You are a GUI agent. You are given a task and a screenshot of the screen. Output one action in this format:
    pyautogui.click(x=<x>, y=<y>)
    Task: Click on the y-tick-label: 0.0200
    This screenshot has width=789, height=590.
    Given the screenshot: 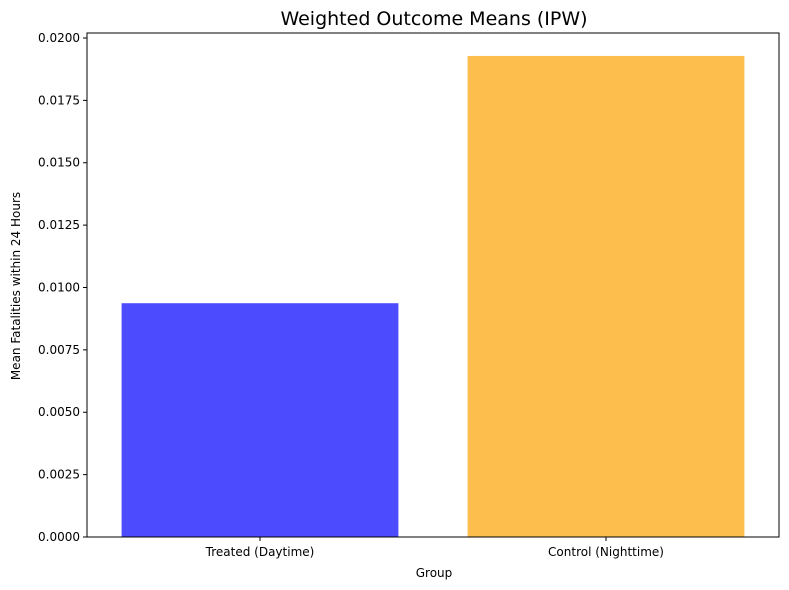 What is the action you would take?
    pyautogui.click(x=59, y=38)
    